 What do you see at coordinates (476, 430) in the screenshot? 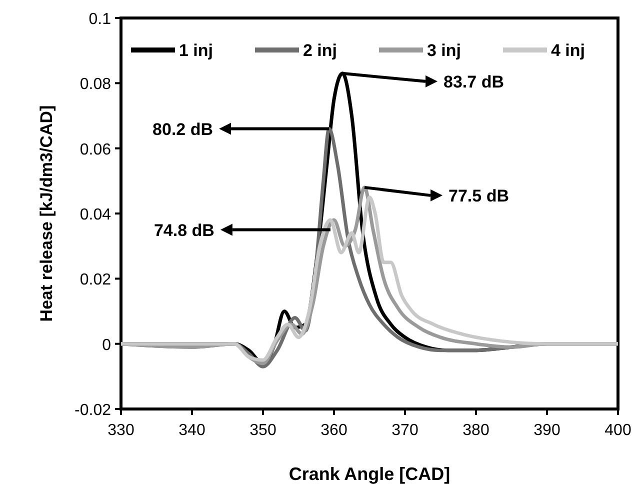
I see `x-tick-label: 380` at bounding box center [476, 430].